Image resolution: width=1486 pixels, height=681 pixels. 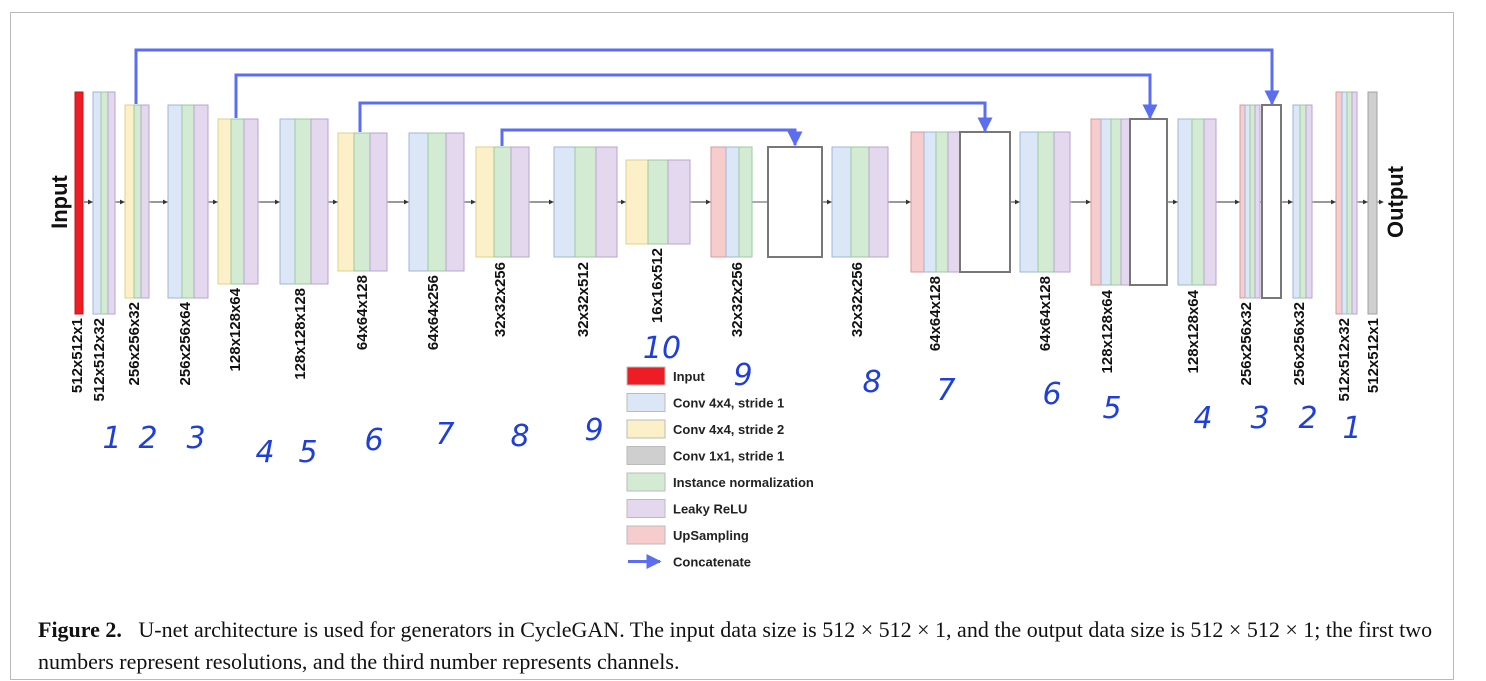 What do you see at coordinates (935, 313) in the screenshot?
I see `decoder-dimension-label: 64x64x128` at bounding box center [935, 313].